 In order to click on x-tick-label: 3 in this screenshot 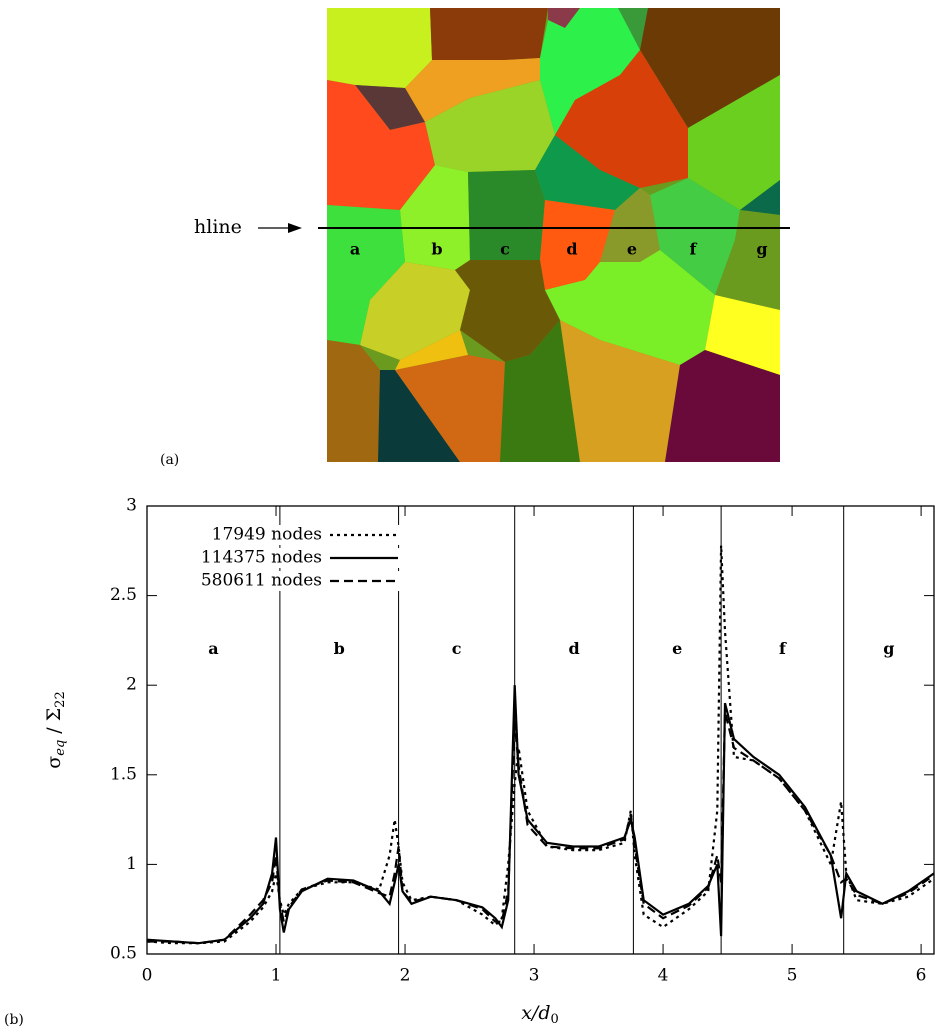, I will do `click(534, 976)`.